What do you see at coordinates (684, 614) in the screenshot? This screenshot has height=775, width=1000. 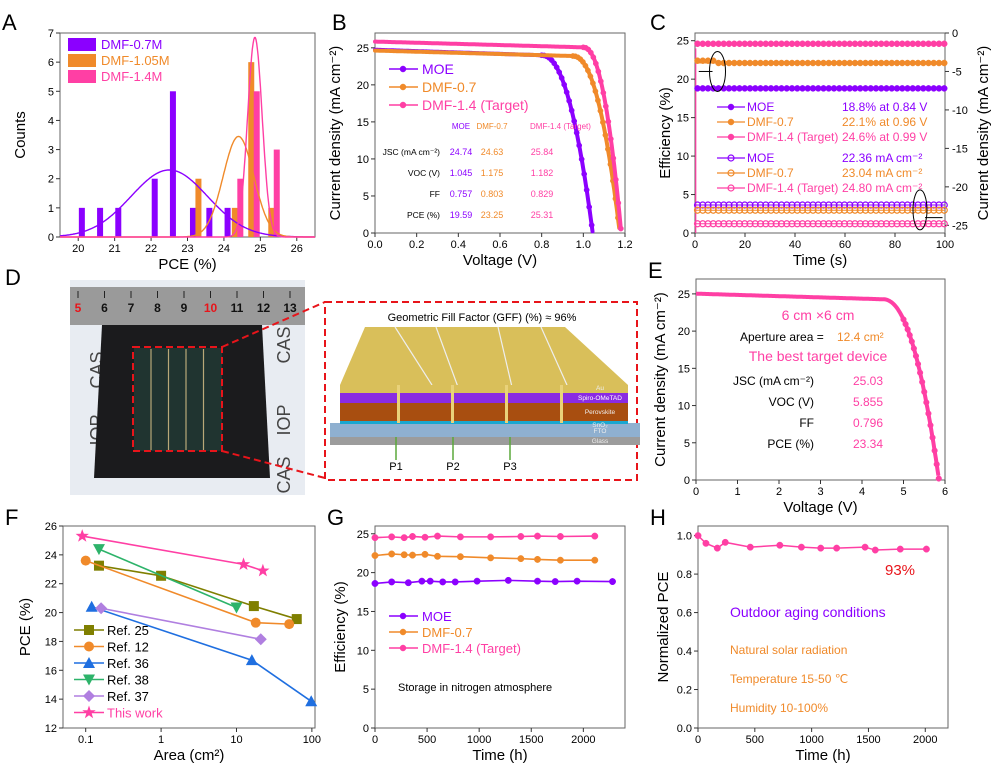 I see `y-tick-label: 0.6` at bounding box center [684, 614].